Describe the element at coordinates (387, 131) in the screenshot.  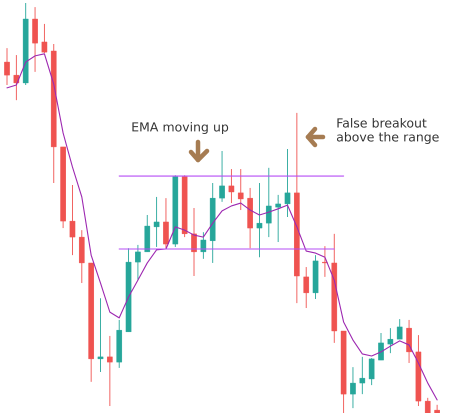
I see `annotation: False breakout above the range` at that location.